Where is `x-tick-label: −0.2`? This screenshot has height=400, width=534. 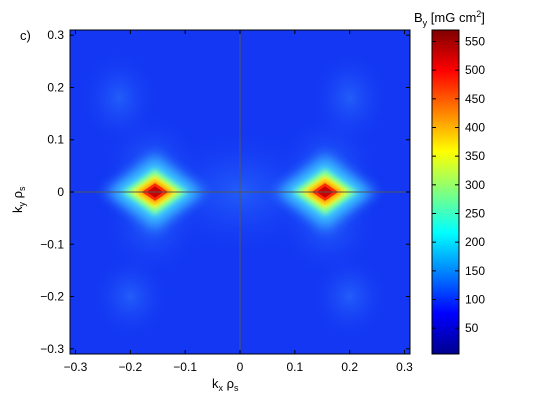
x-tick-label: −0.2 is located at coordinates (130, 367).